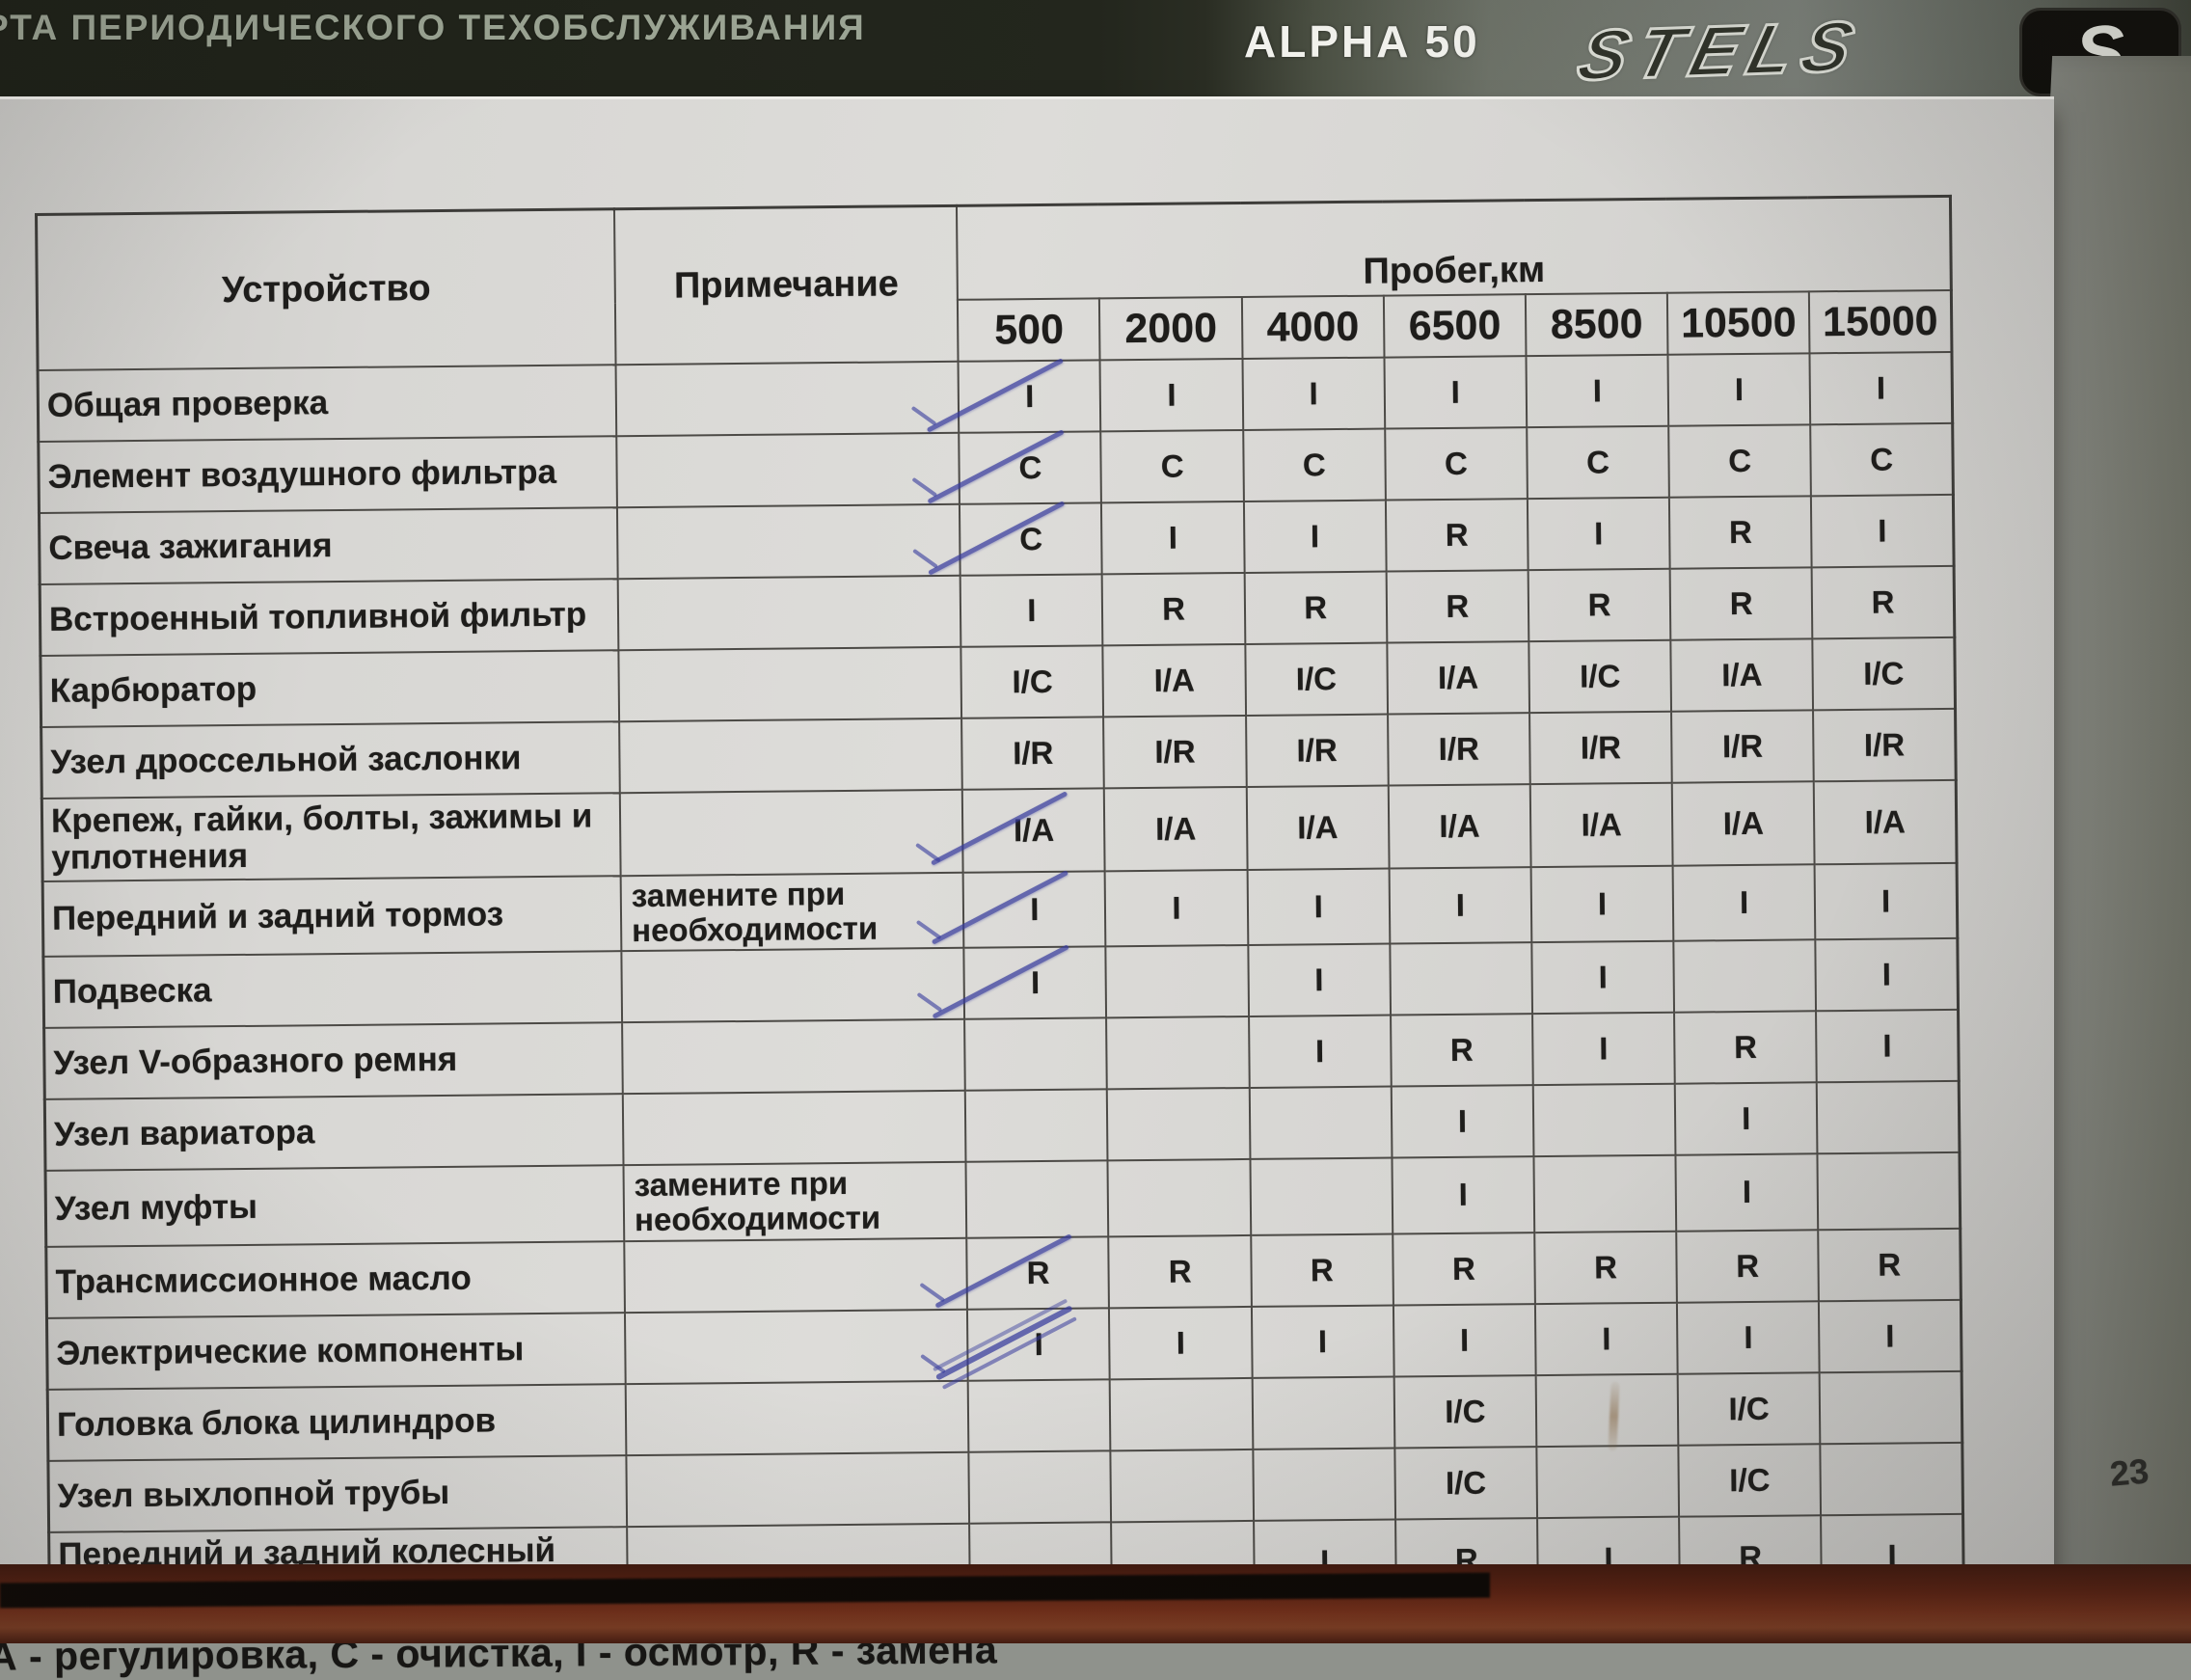 Image resolution: width=2191 pixels, height=1680 pixels. I want to click on desk-surface, so click(1095, 1604).